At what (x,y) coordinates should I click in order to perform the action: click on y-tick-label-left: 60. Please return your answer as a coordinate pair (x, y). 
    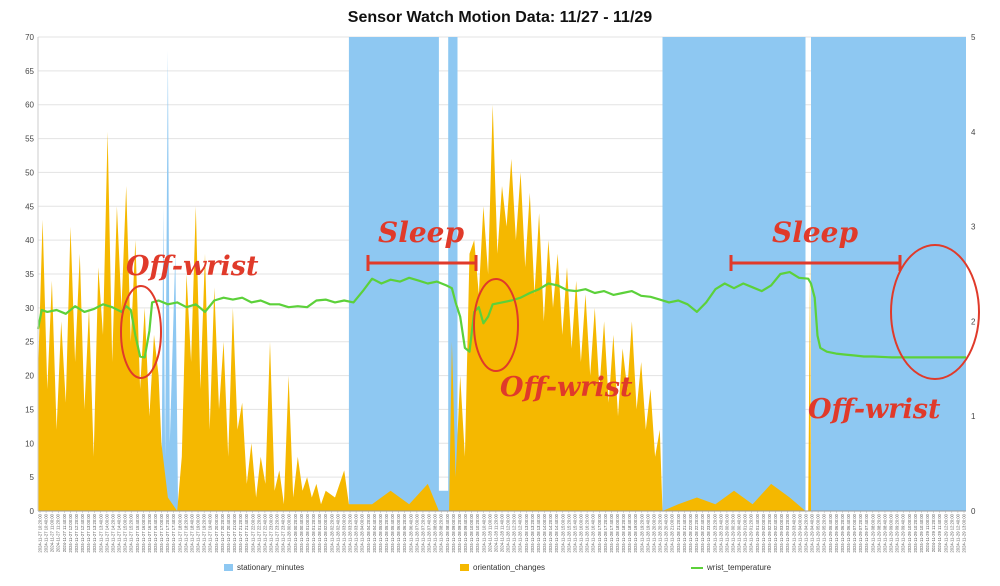
    Looking at the image, I should click on (29, 105).